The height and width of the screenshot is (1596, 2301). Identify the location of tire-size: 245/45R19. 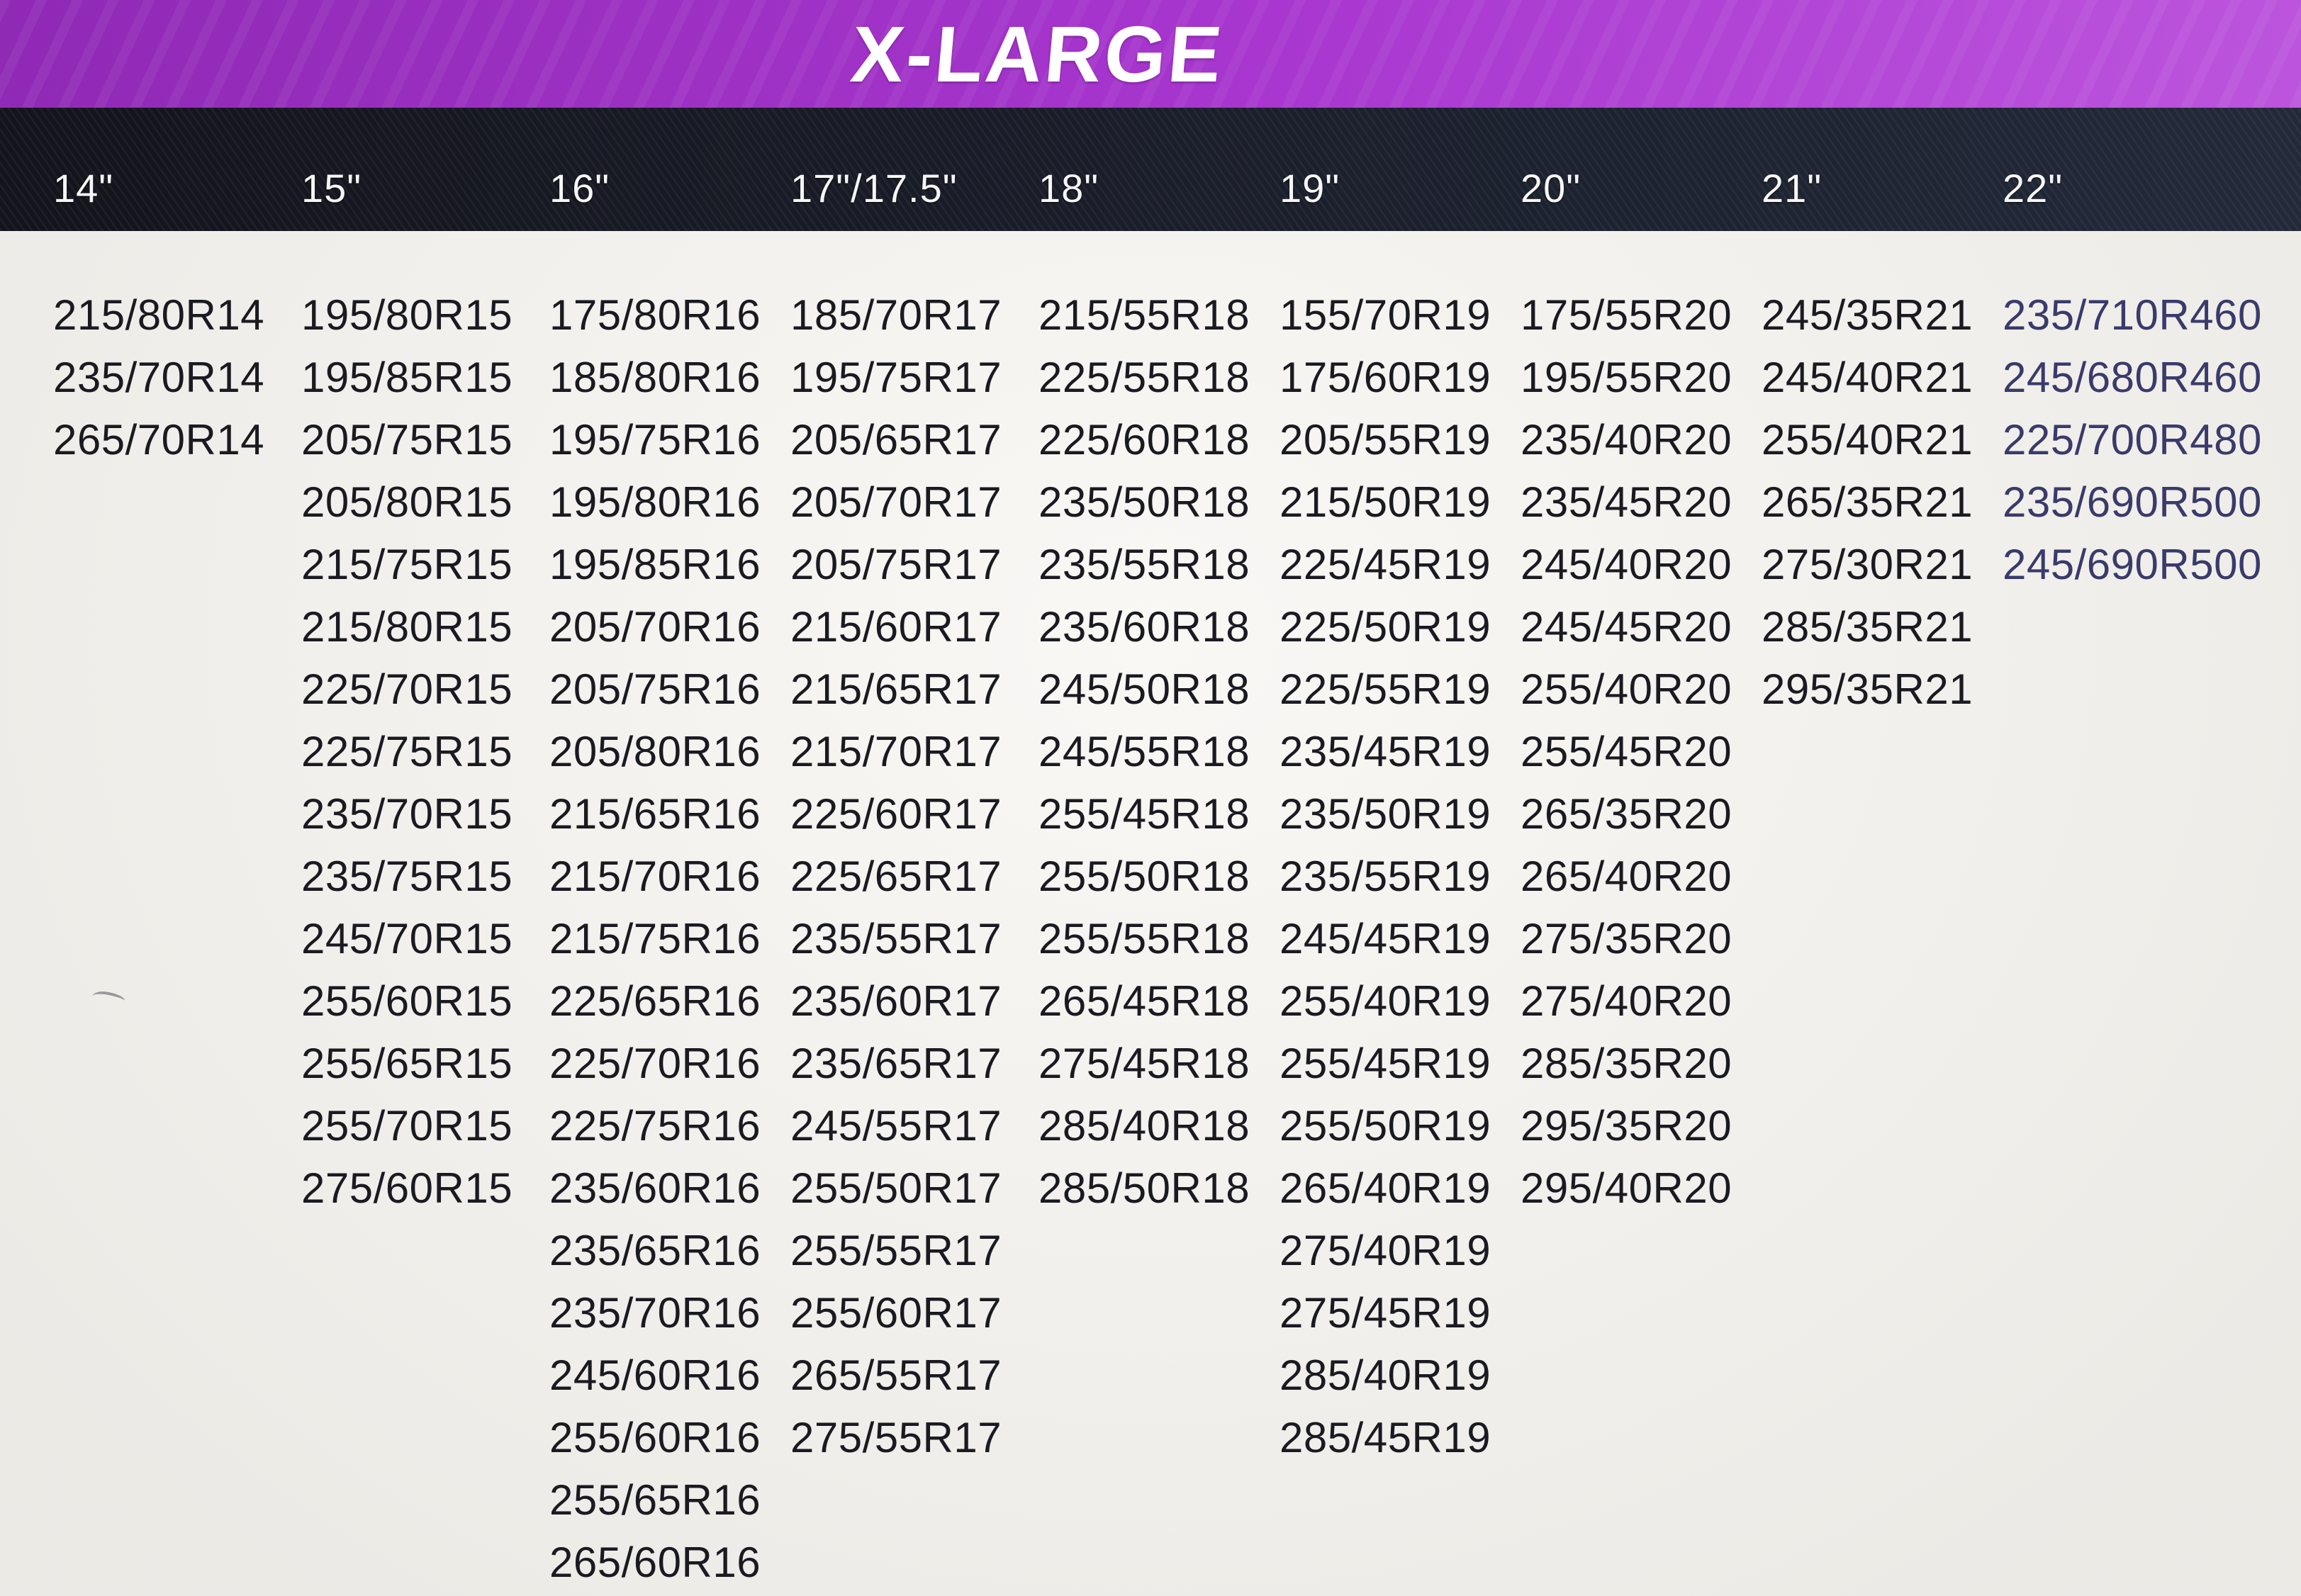
(1385, 938).